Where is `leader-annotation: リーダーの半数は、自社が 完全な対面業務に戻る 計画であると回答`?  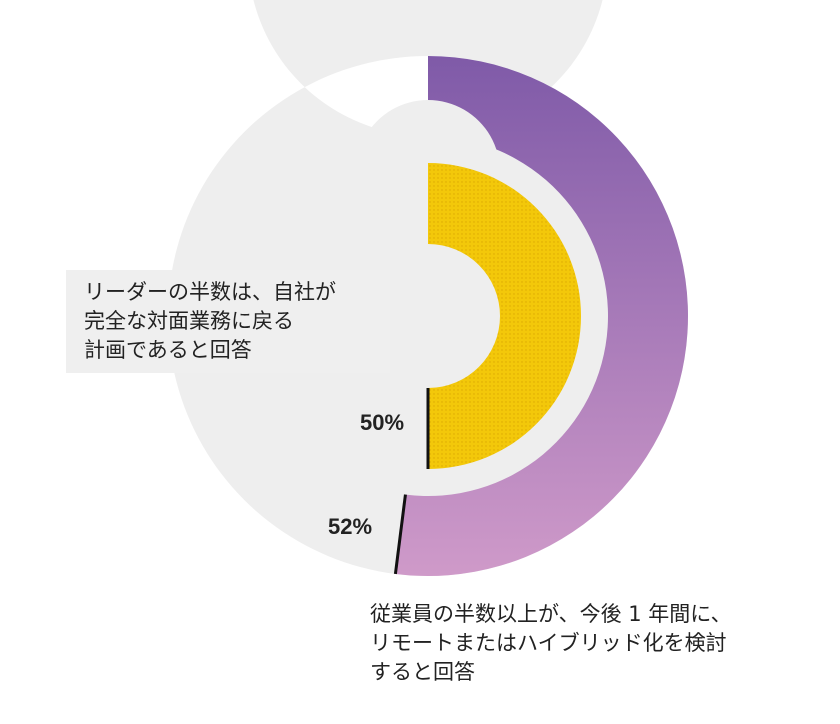
leader-annotation: リーダーの半数は、自社が 完全な対面業務に戻る 計画であると回答 is located at coordinates (228, 321).